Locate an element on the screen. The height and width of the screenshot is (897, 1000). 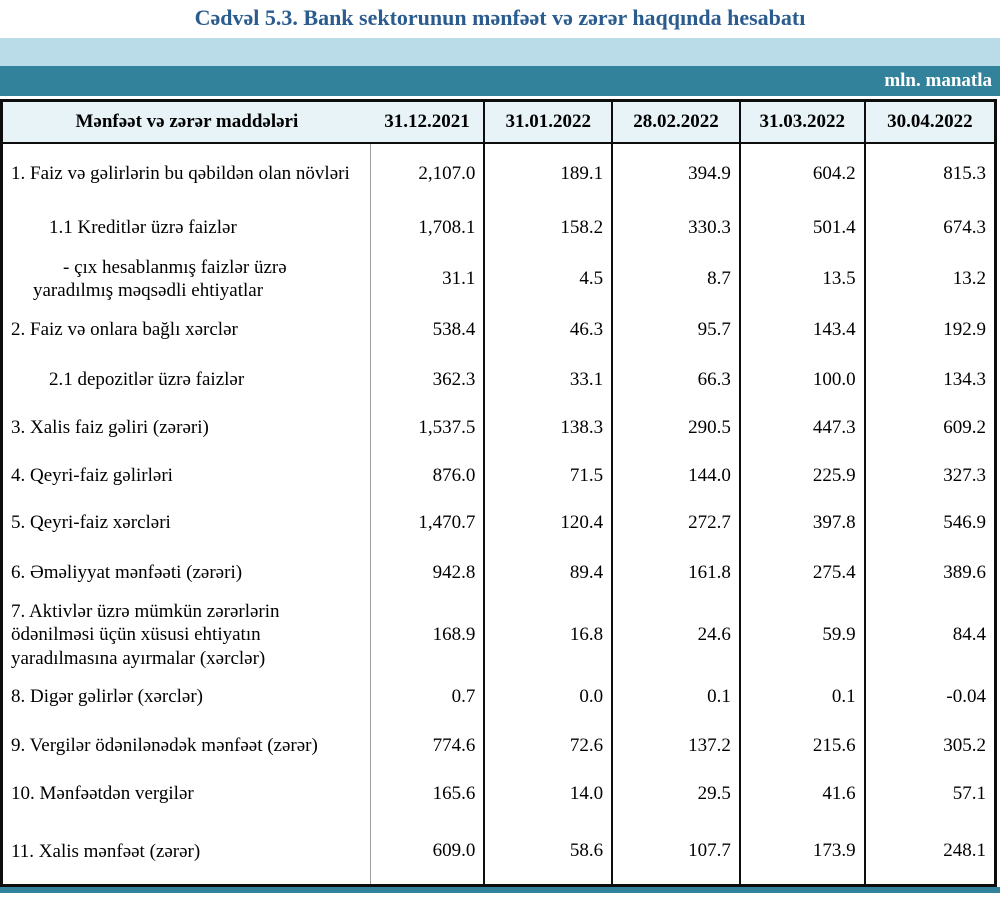
row-label: 9. Vergilər ödənilənədək mənfəət (zərər) is located at coordinates (186, 746).